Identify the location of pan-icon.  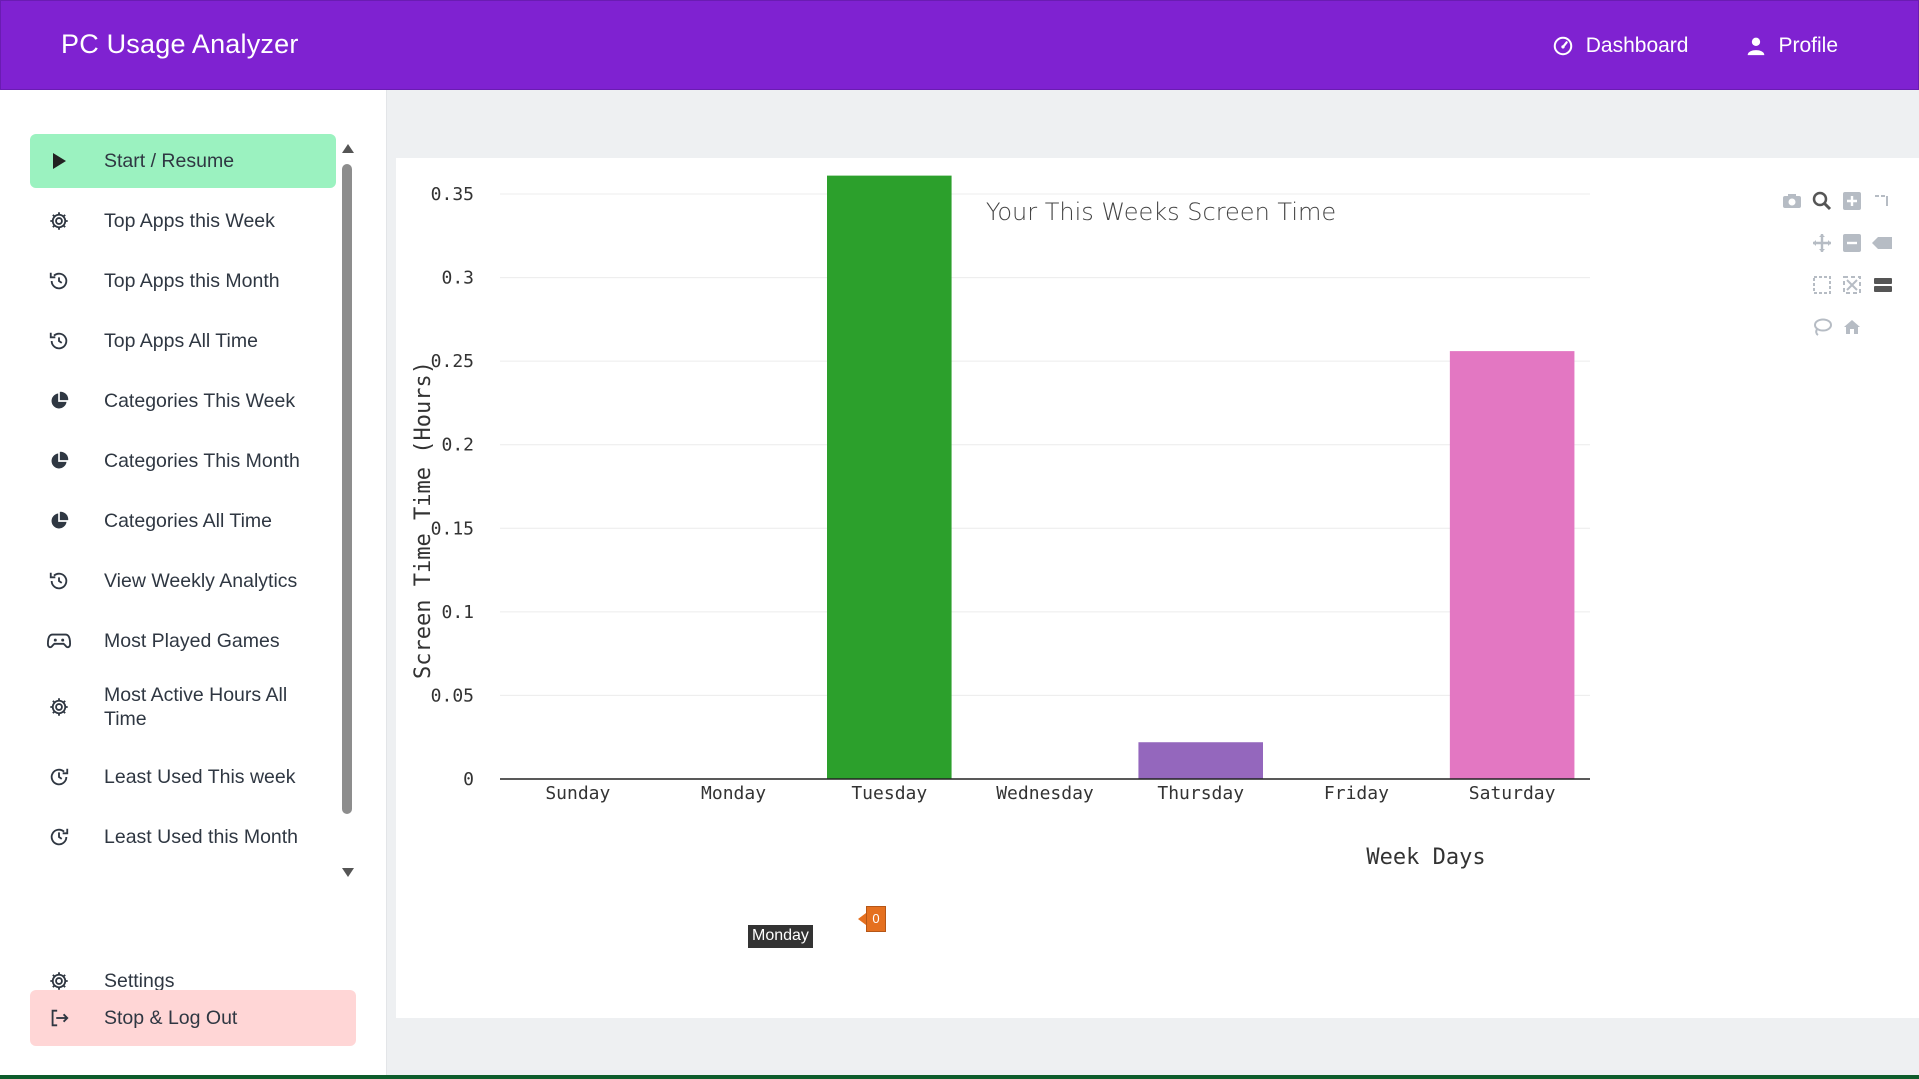
(1822, 243).